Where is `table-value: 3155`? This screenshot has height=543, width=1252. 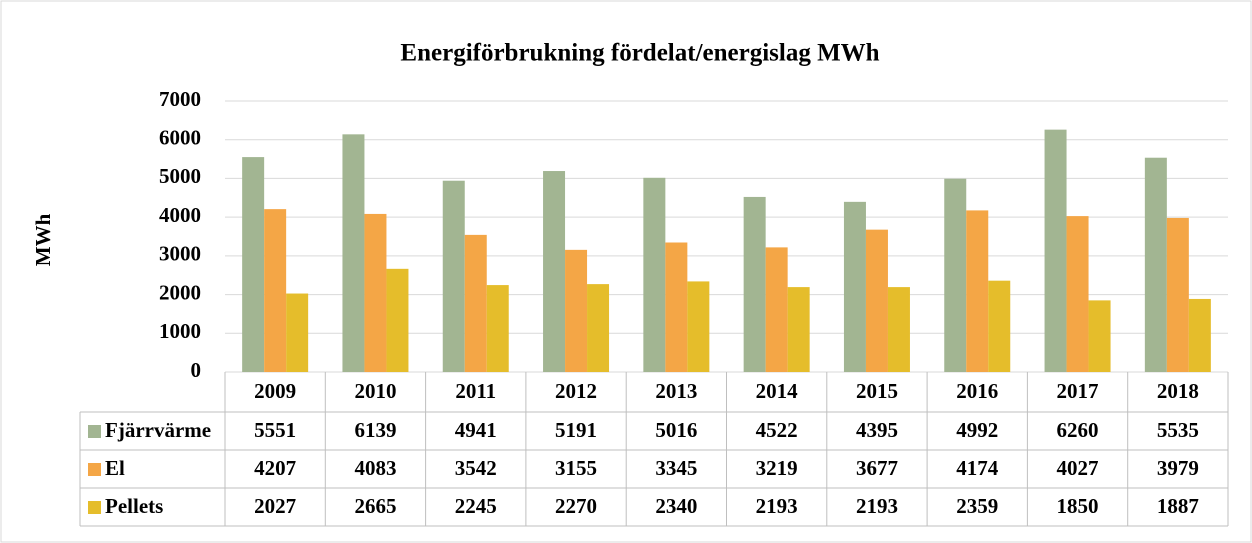
table-value: 3155 is located at coordinates (576, 468).